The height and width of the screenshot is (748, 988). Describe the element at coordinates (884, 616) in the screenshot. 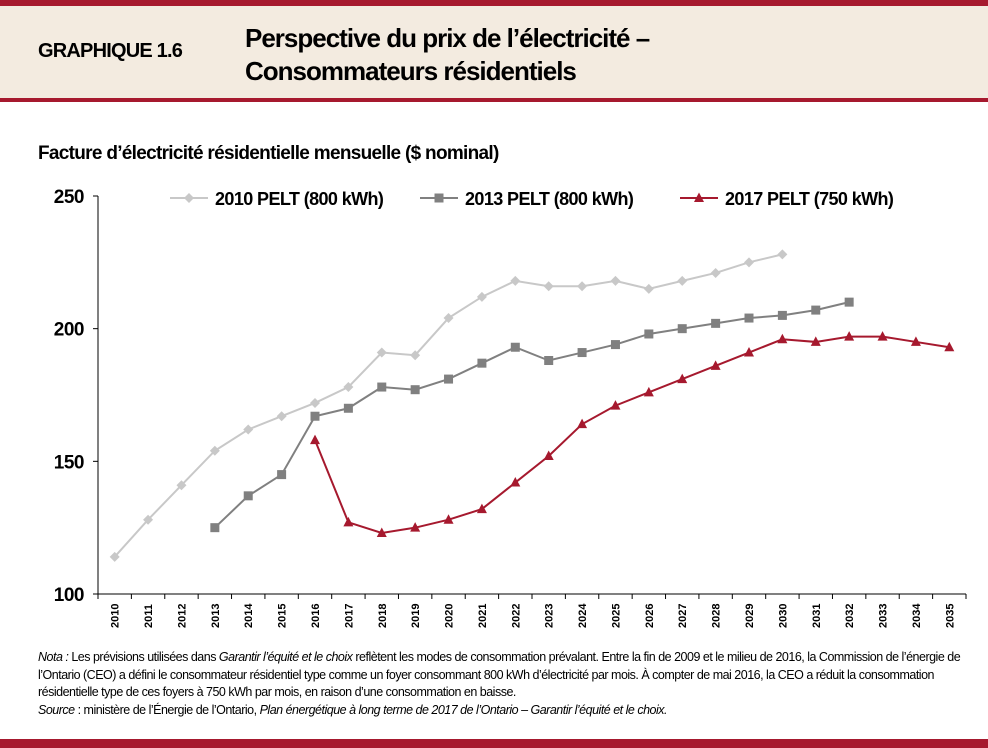

I see `x-tick-label: 2033` at that location.